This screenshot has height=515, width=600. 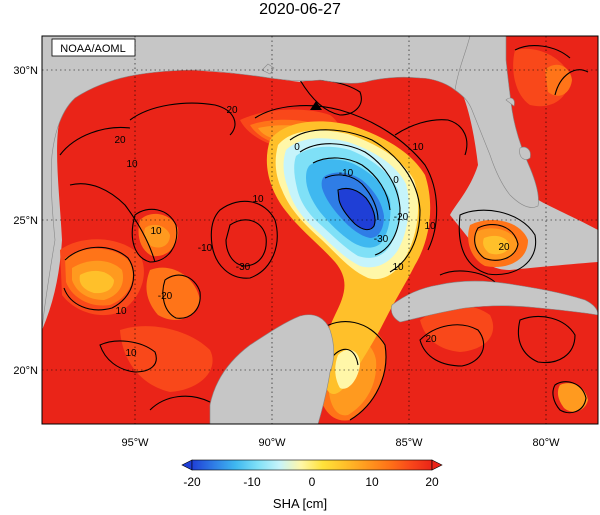 What do you see at coordinates (252, 482) in the screenshot?
I see `colorbar-tick-label: -10` at bounding box center [252, 482].